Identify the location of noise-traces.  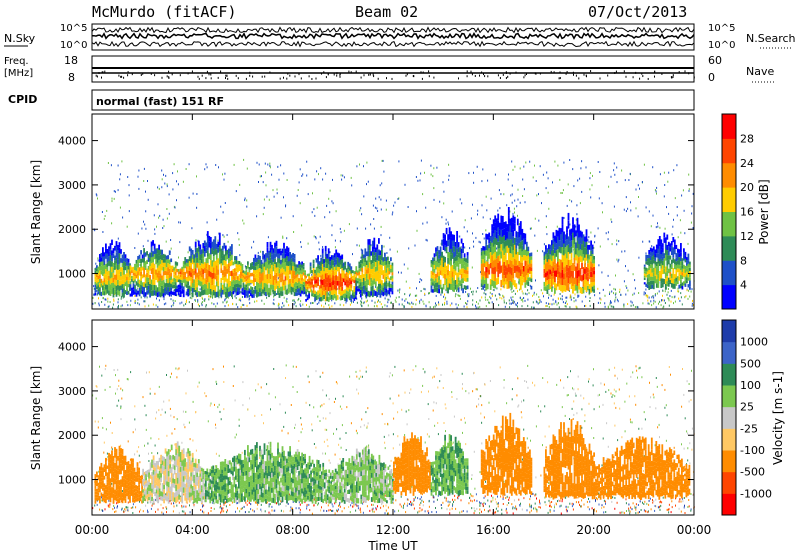
(393, 37).